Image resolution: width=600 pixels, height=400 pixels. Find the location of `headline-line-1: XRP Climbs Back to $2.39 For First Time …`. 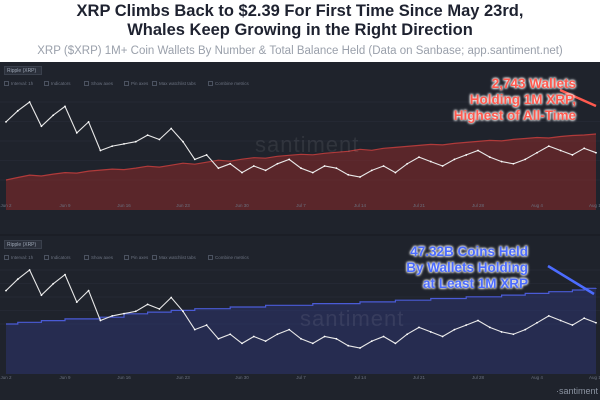

headline-line-1: XRP Climbs Back to $2.39 For First Time … is located at coordinates (300, 11).